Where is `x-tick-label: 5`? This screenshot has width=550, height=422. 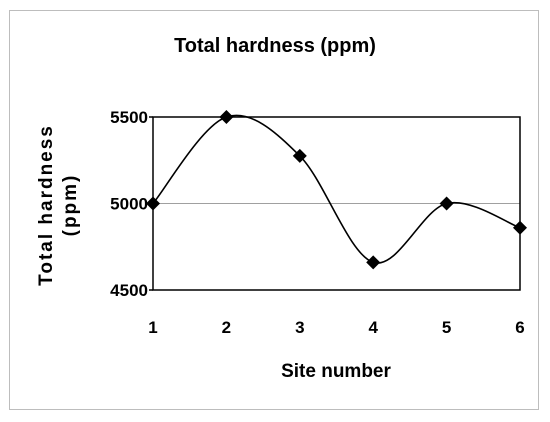
x-tick-label: 5 is located at coordinates (446, 327).